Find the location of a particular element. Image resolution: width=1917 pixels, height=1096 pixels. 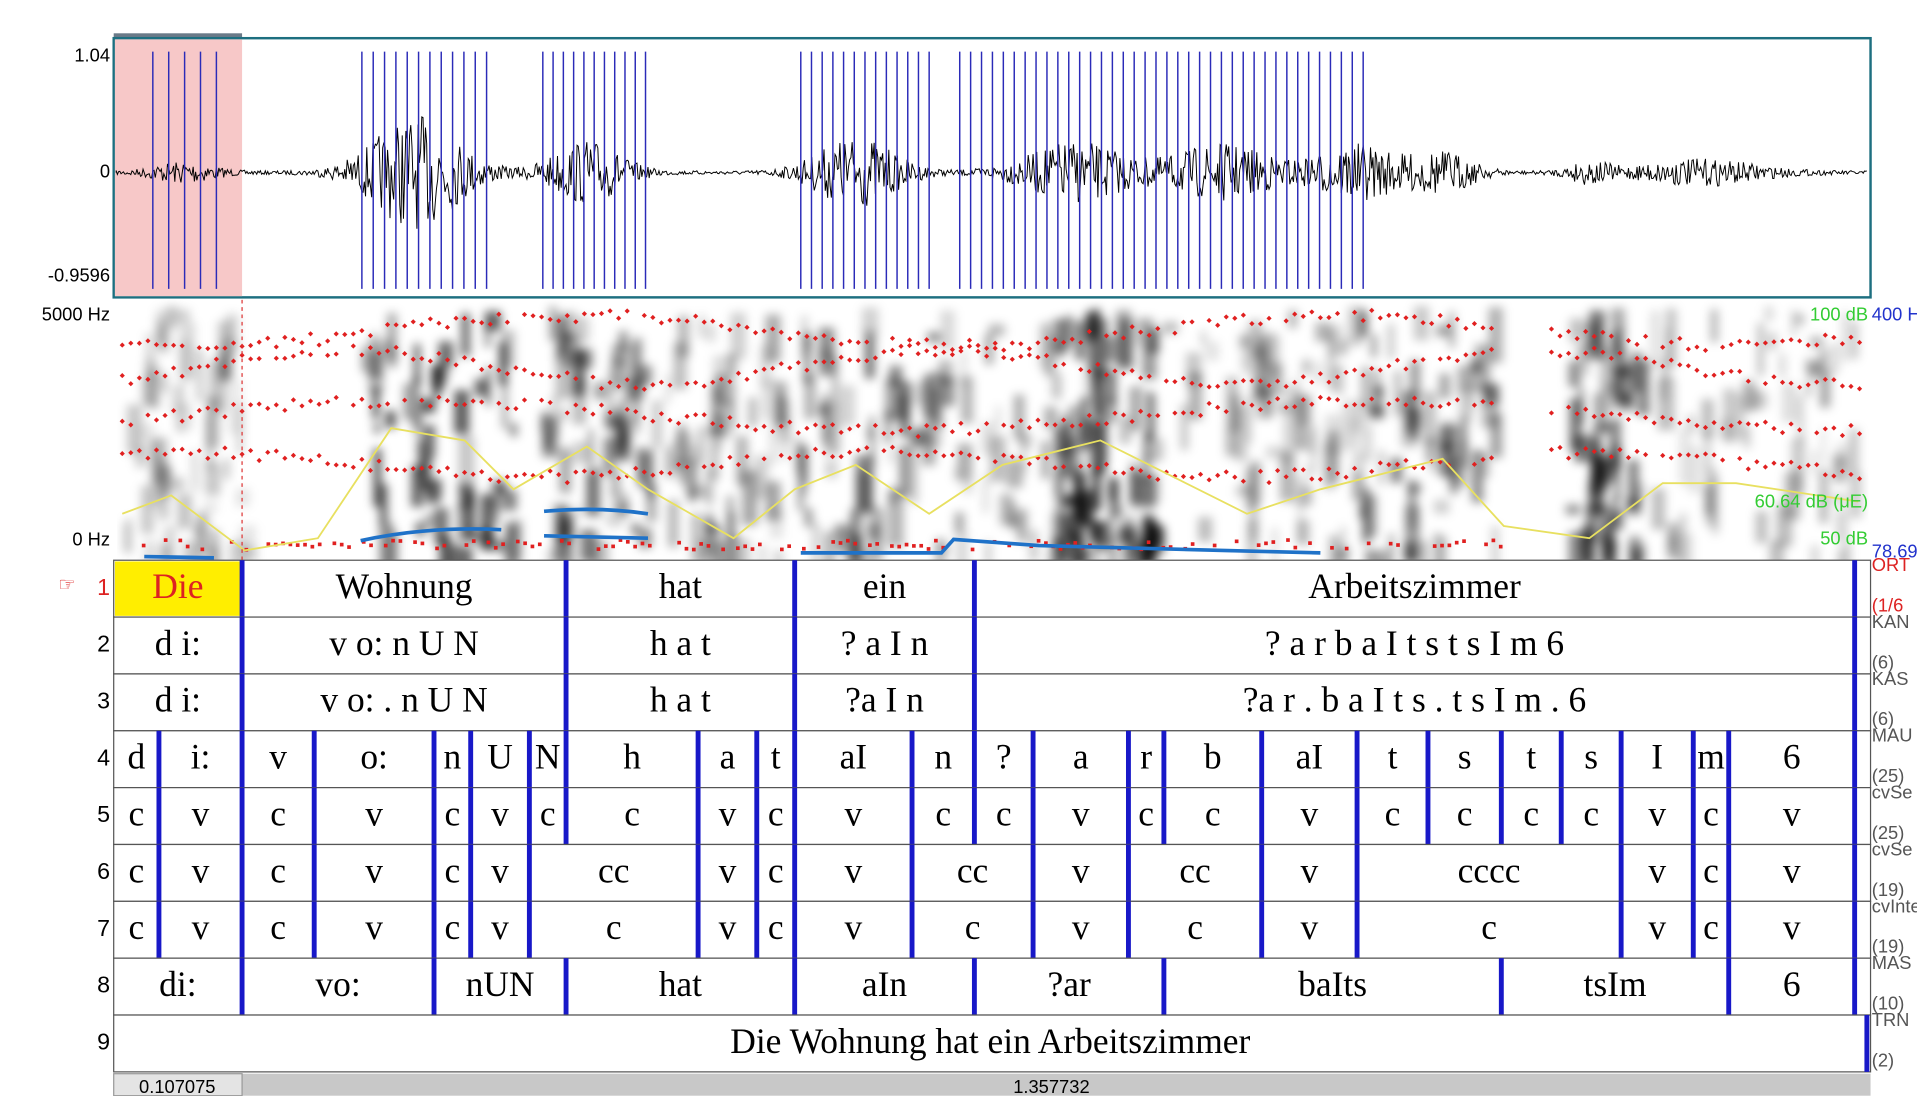

tier-number: 4 is located at coordinates (103, 757).